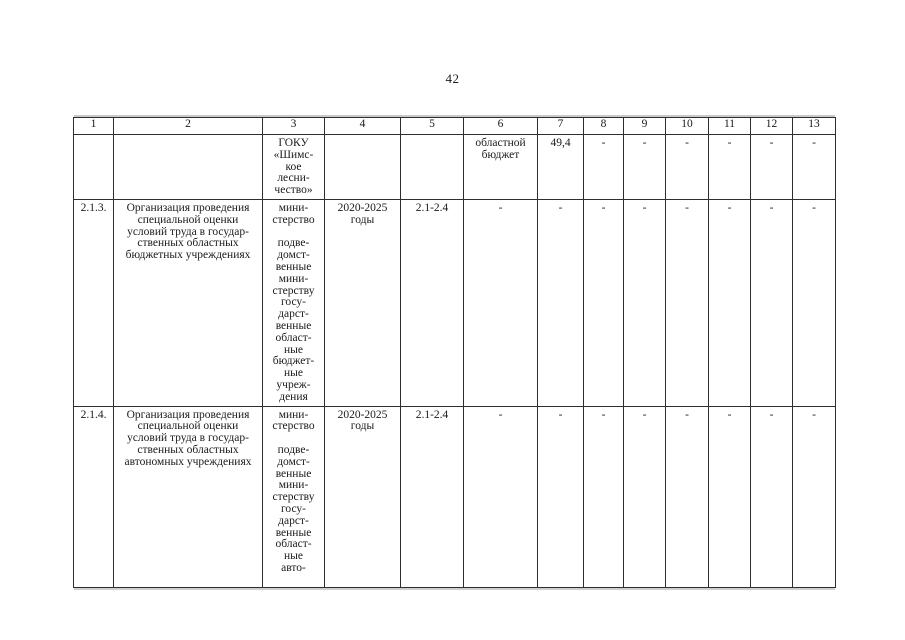  Describe the element at coordinates (560, 126) in the screenshot. I see `column-header: 7` at that location.